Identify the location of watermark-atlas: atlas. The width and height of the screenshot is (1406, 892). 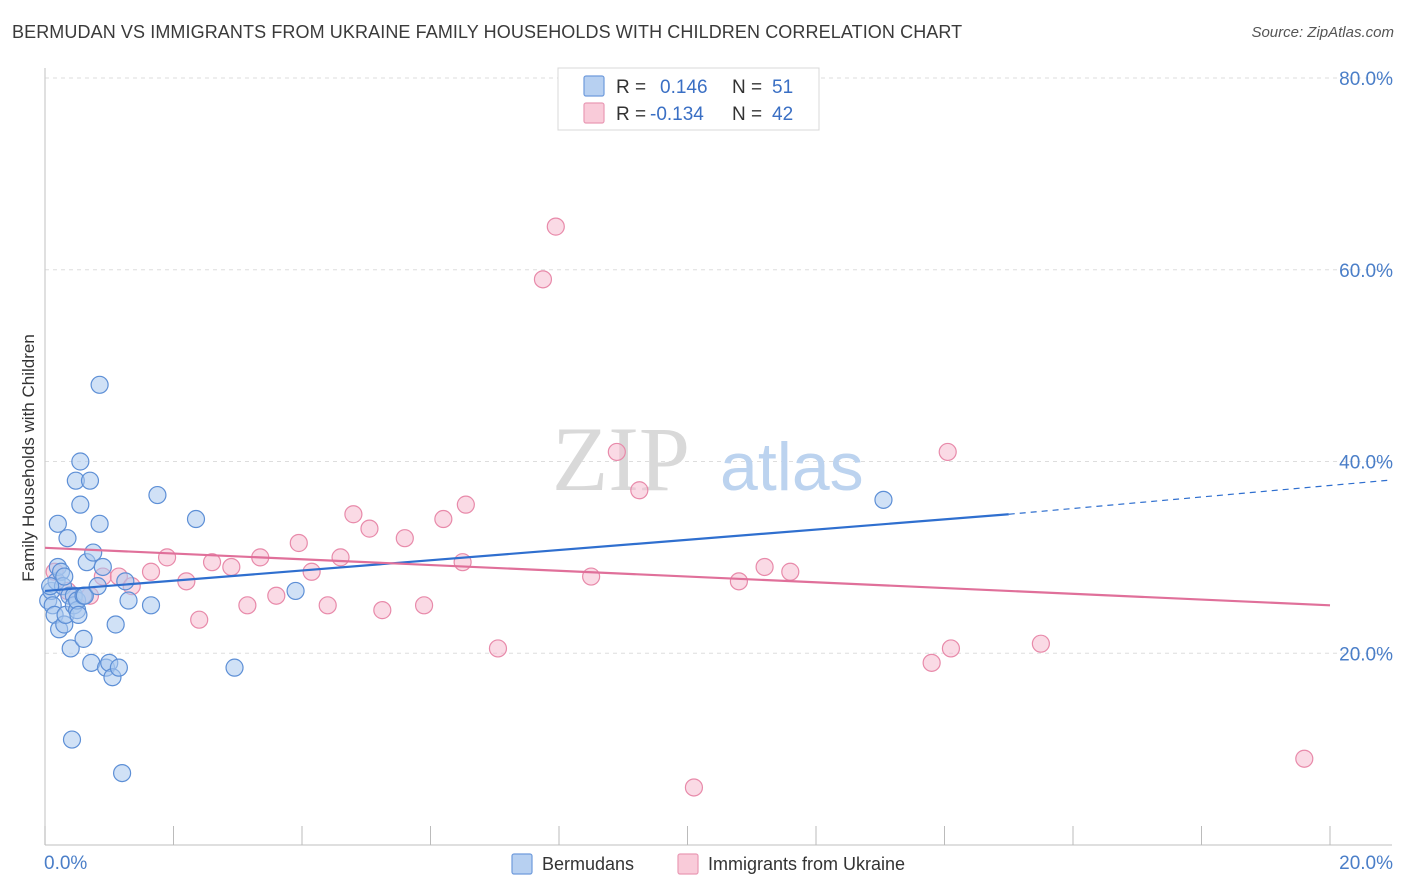
(792, 467).